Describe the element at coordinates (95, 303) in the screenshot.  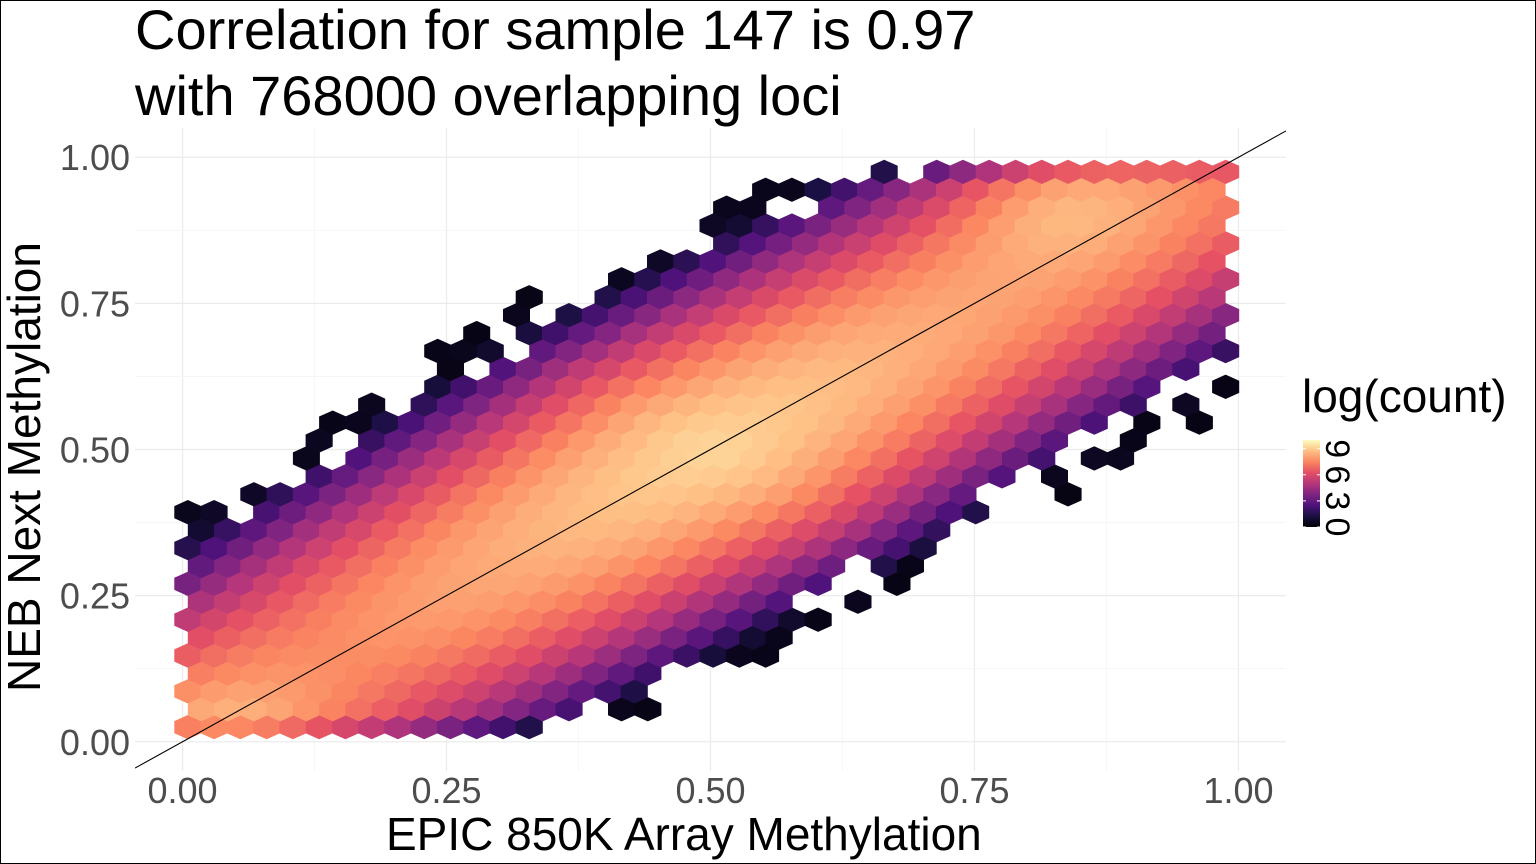
I see `y-tick-label: 0.75` at that location.